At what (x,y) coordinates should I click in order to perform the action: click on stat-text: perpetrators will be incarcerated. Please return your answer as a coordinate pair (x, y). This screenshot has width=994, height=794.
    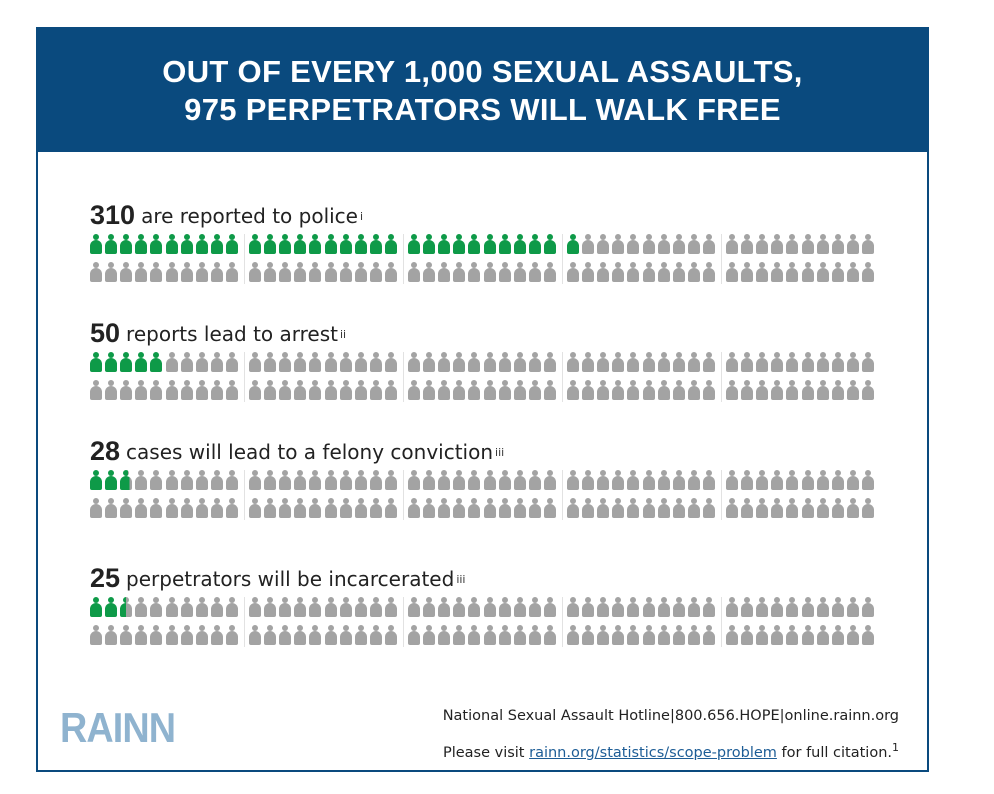
    Looking at the image, I should click on (290, 579).